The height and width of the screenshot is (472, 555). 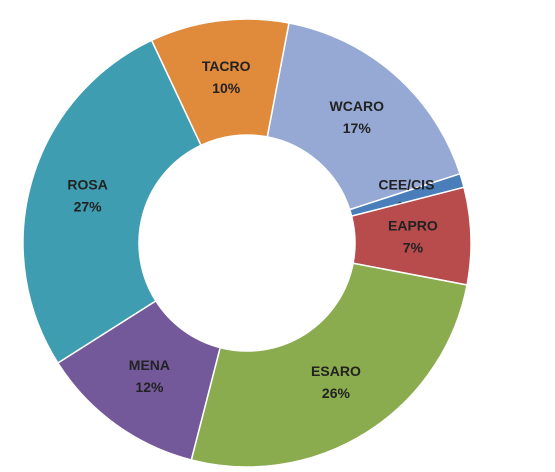 What do you see at coordinates (357, 106) in the screenshot?
I see `slice-label: WCARO` at bounding box center [357, 106].